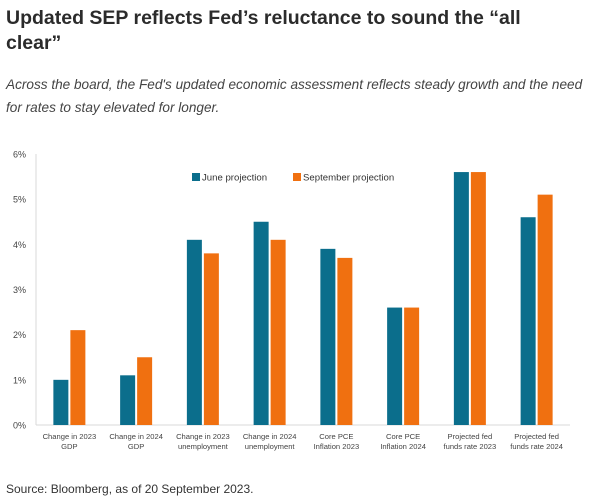  What do you see at coordinates (19, 335) in the screenshot?
I see `y-tick-label: 2%` at bounding box center [19, 335].